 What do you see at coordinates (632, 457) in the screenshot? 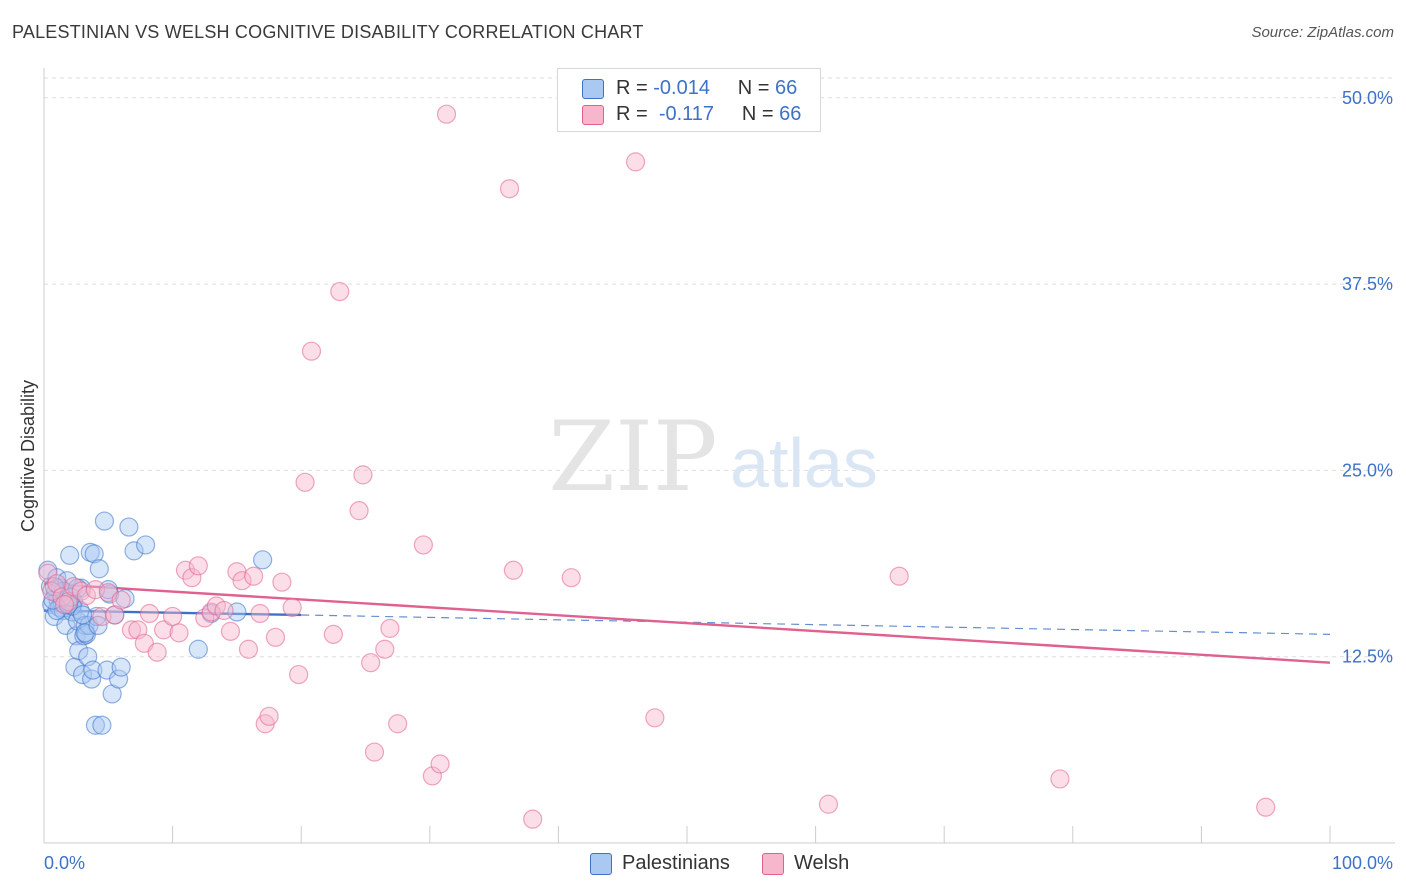
I see `watermark-zip: ZIP` at bounding box center [632, 457].